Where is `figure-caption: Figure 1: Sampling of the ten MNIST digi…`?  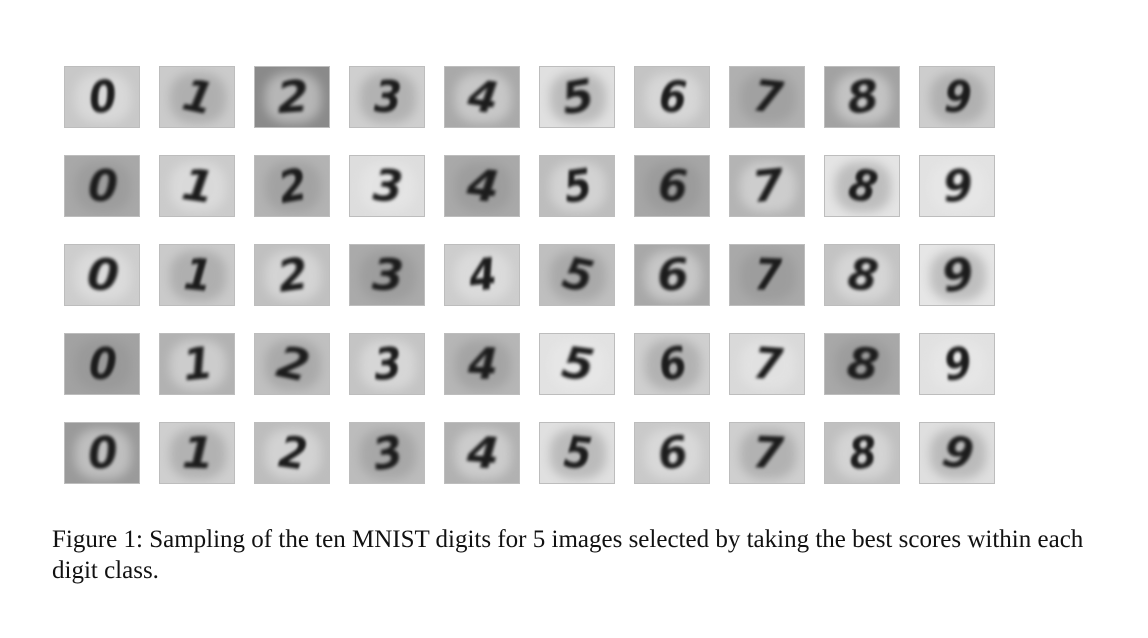
figure-caption: Figure 1: Sampling of the ten MNIST digi… is located at coordinates (568, 555).